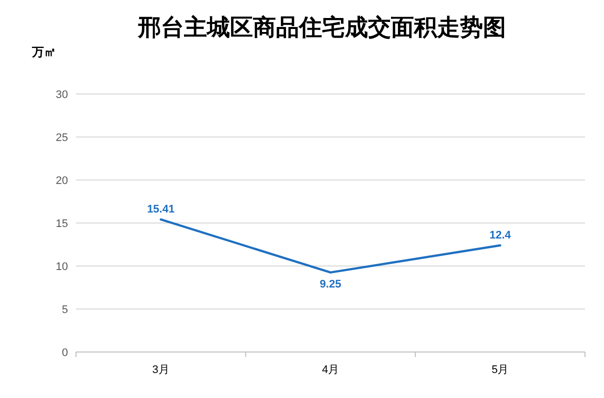 This screenshot has height=398, width=604. What do you see at coordinates (331, 284) in the screenshot?
I see `data-label: 9.25` at bounding box center [331, 284].